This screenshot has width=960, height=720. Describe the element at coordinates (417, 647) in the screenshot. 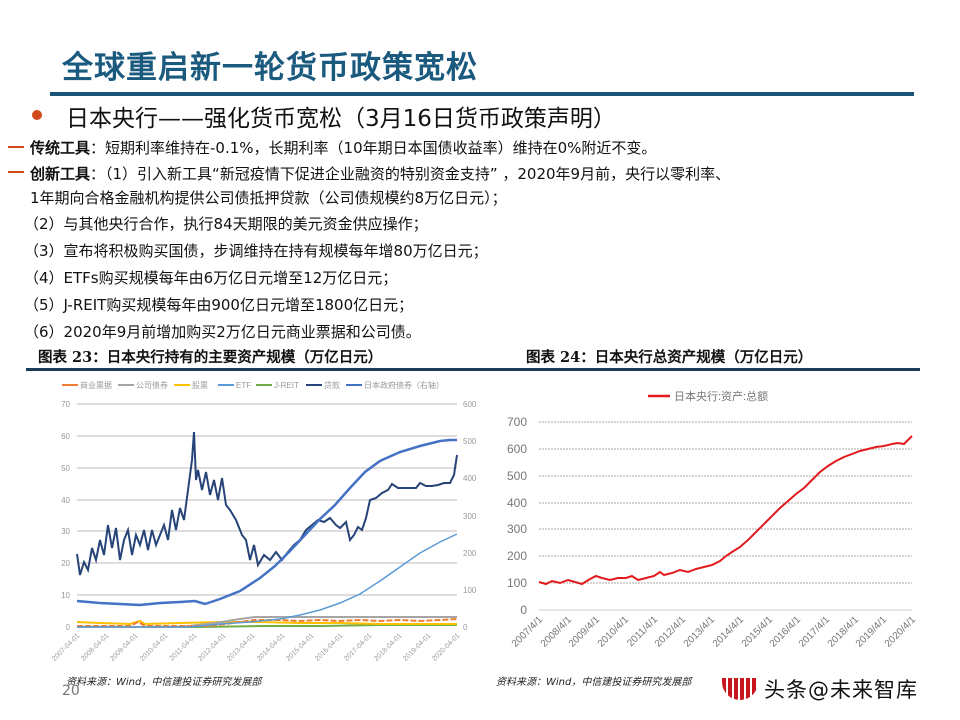

I see `svg-text: 2019-04-01` at that location.